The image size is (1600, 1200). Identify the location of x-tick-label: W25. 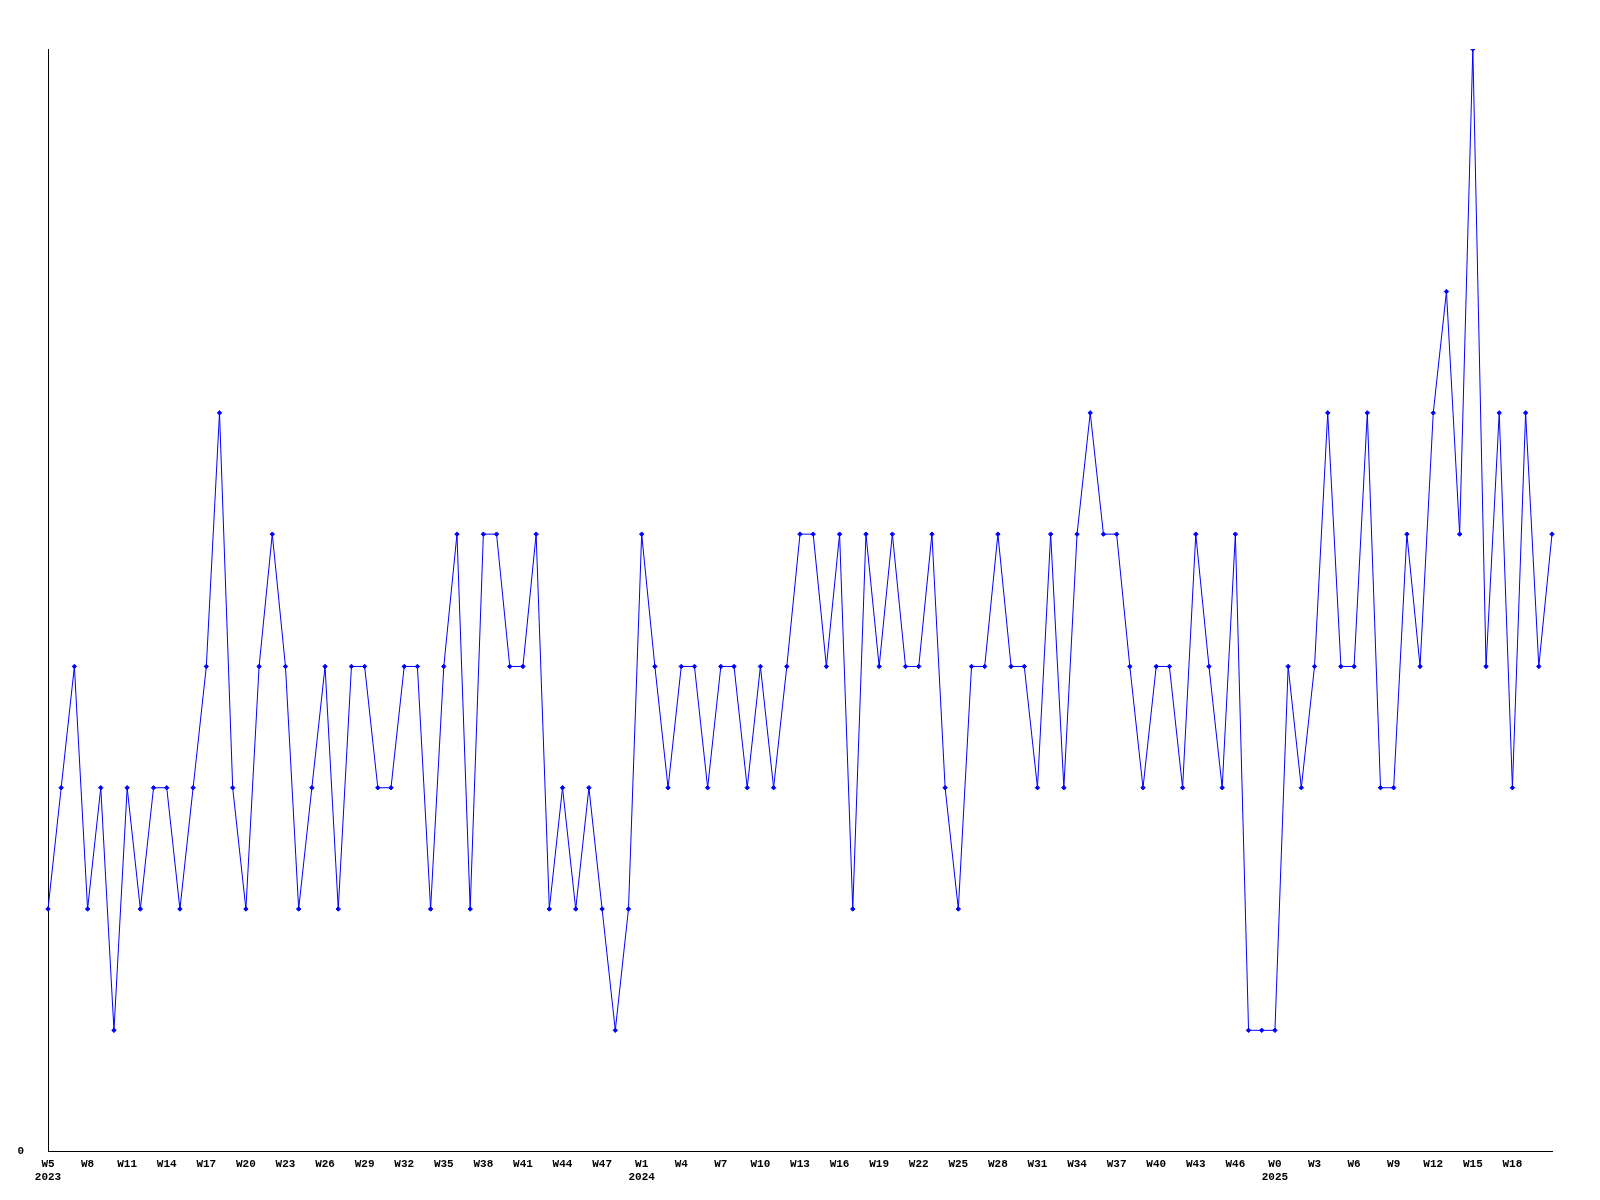
(958, 1163).